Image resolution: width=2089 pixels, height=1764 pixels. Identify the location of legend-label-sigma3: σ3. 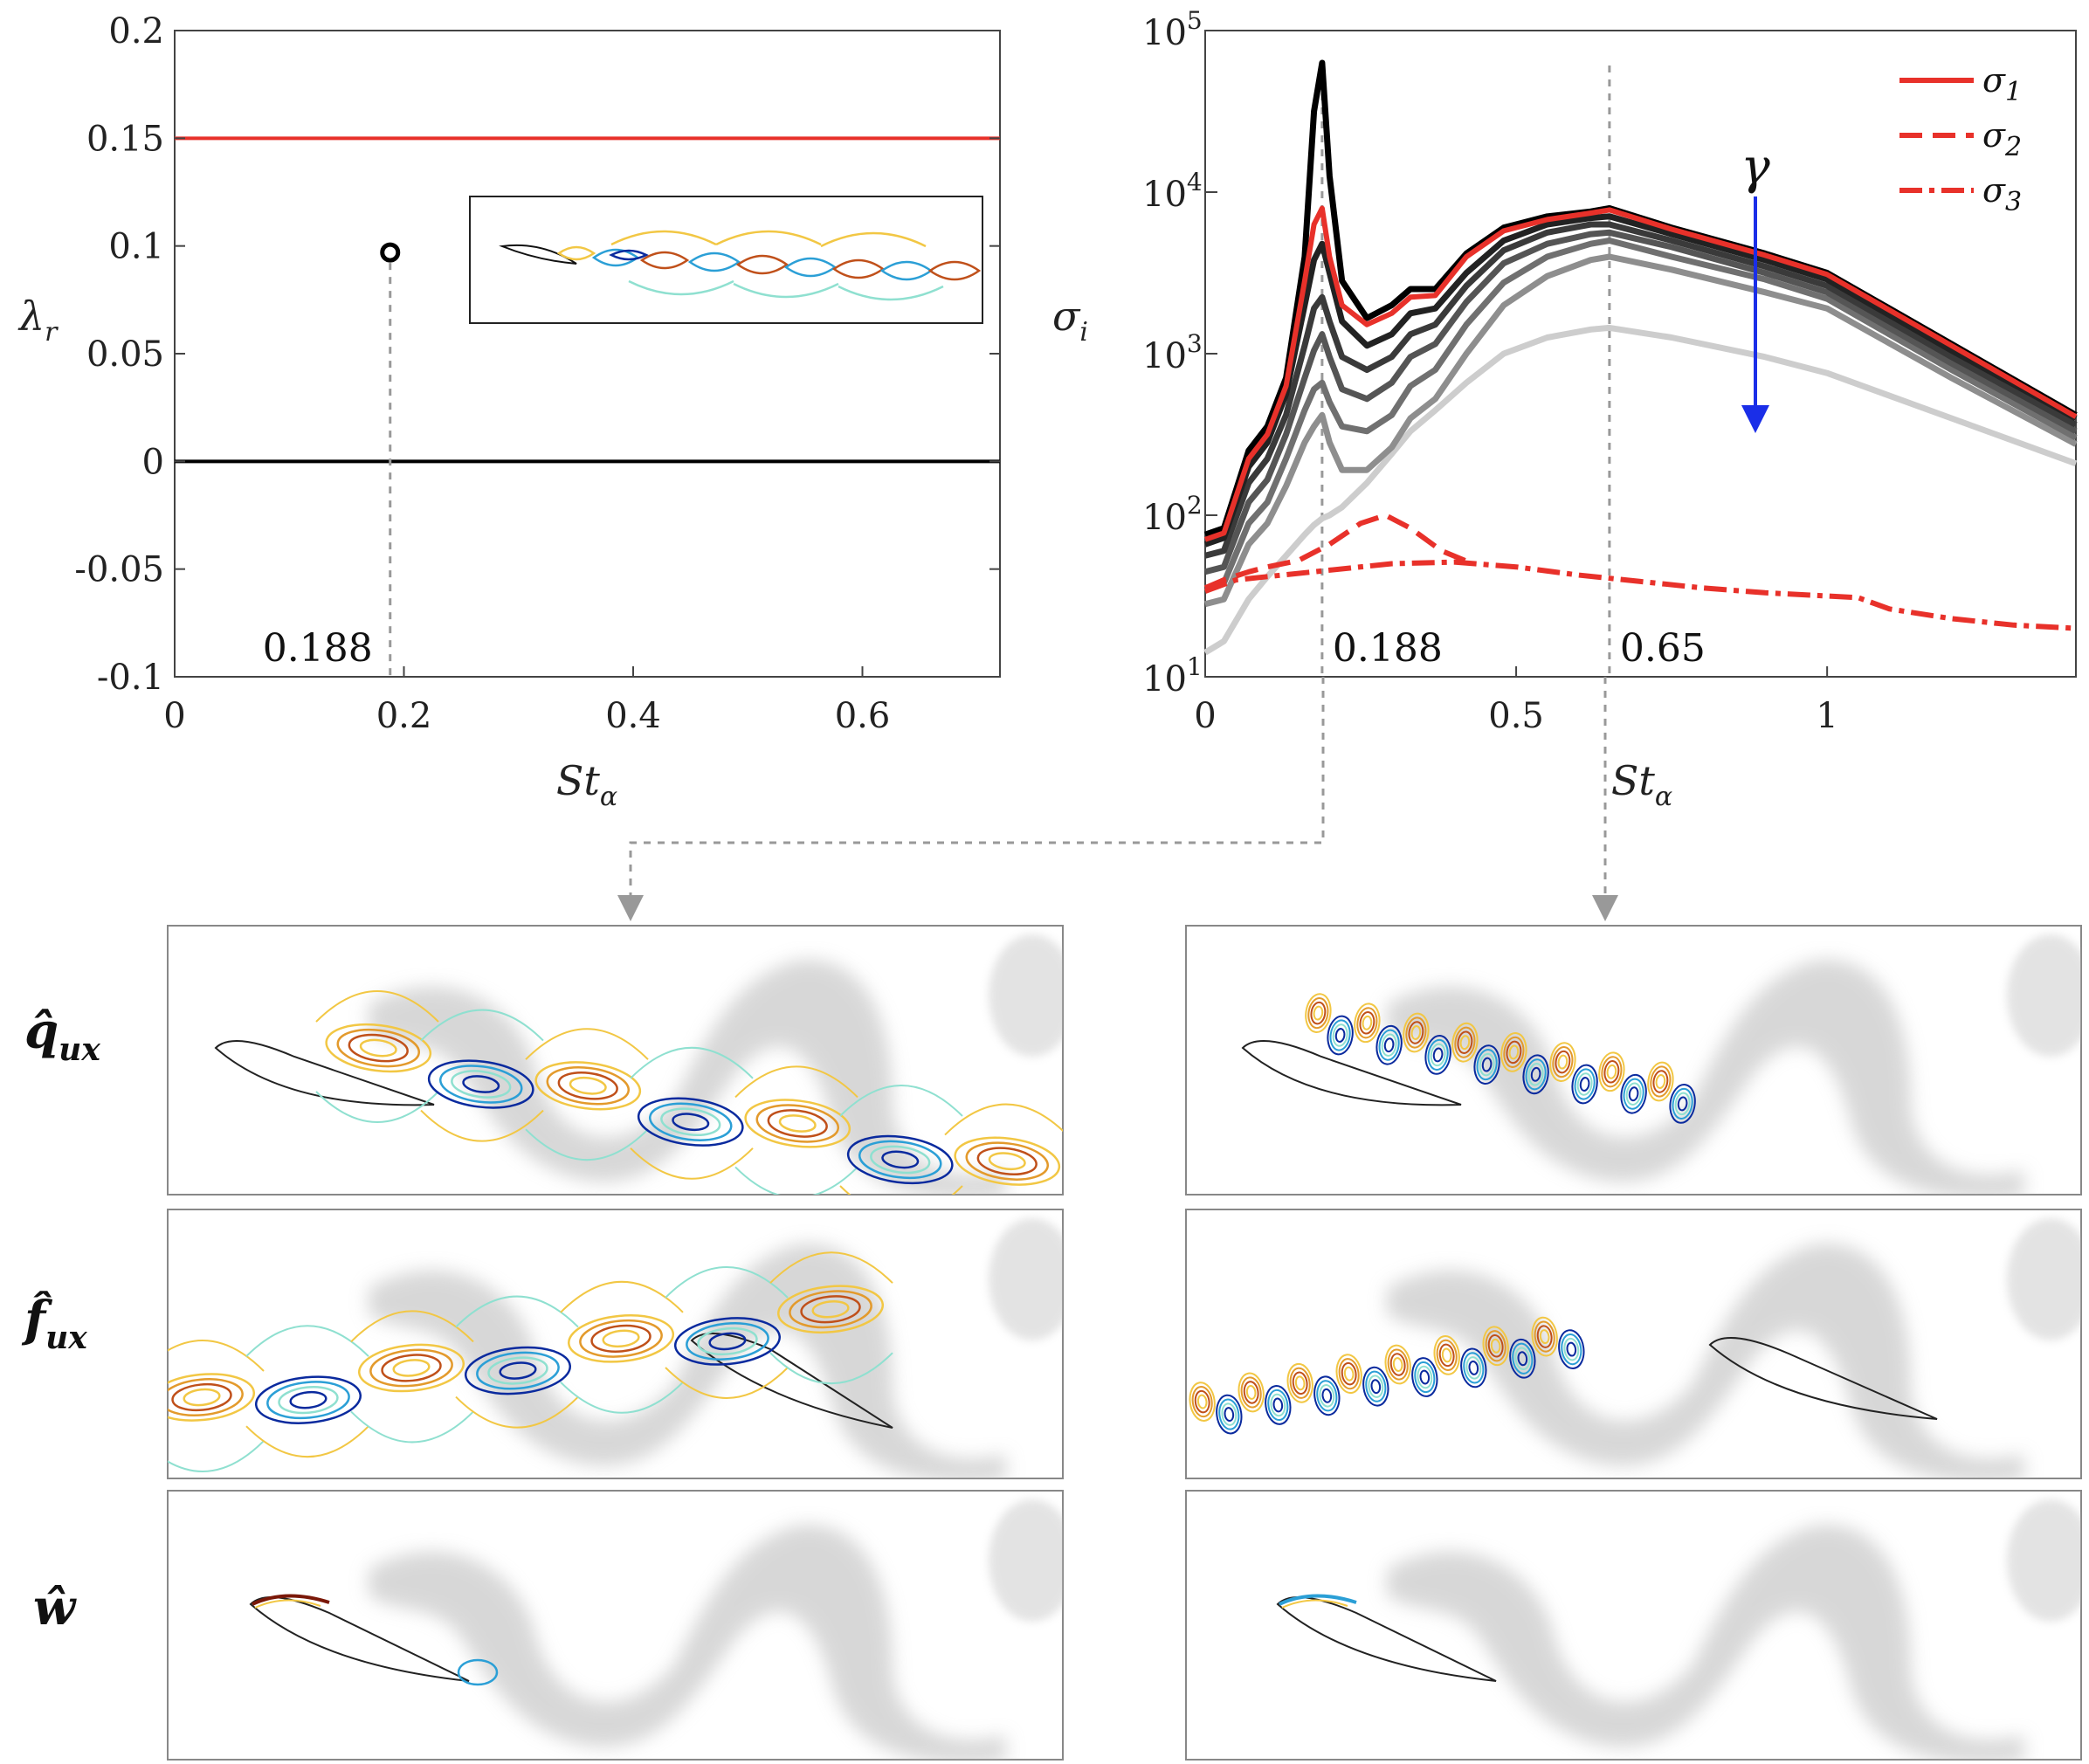
(2002, 194).